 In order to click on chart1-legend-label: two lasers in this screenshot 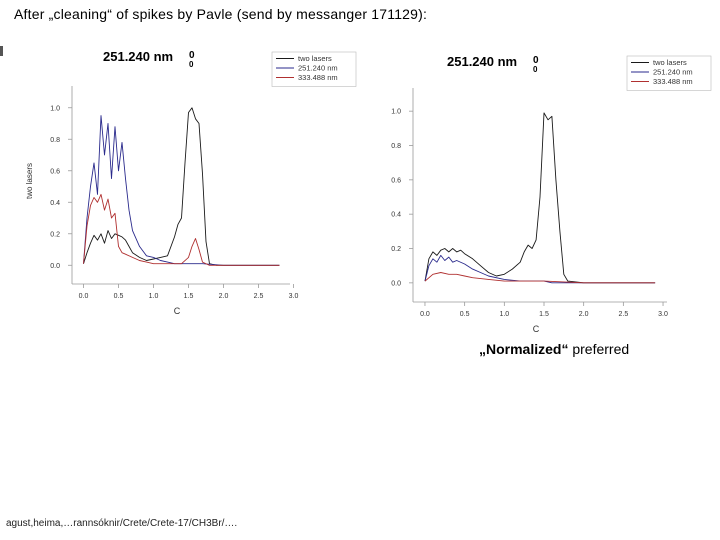, I will do `click(670, 62)`.